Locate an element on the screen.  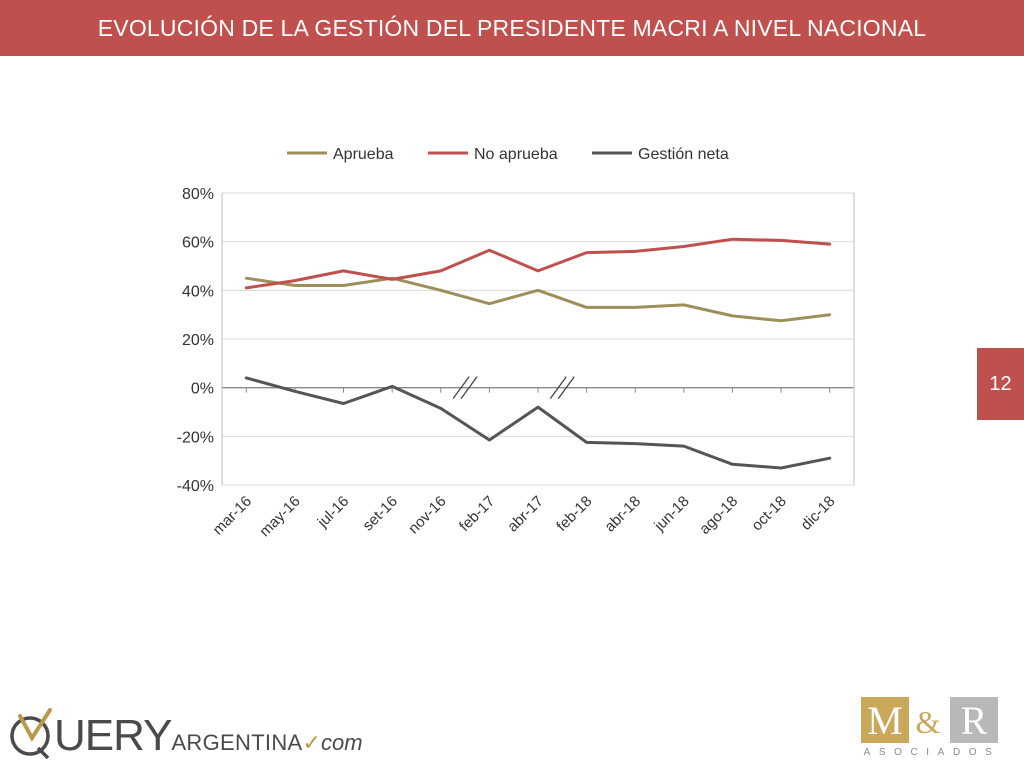
y-tick-label: -40% is located at coordinates (195, 486).